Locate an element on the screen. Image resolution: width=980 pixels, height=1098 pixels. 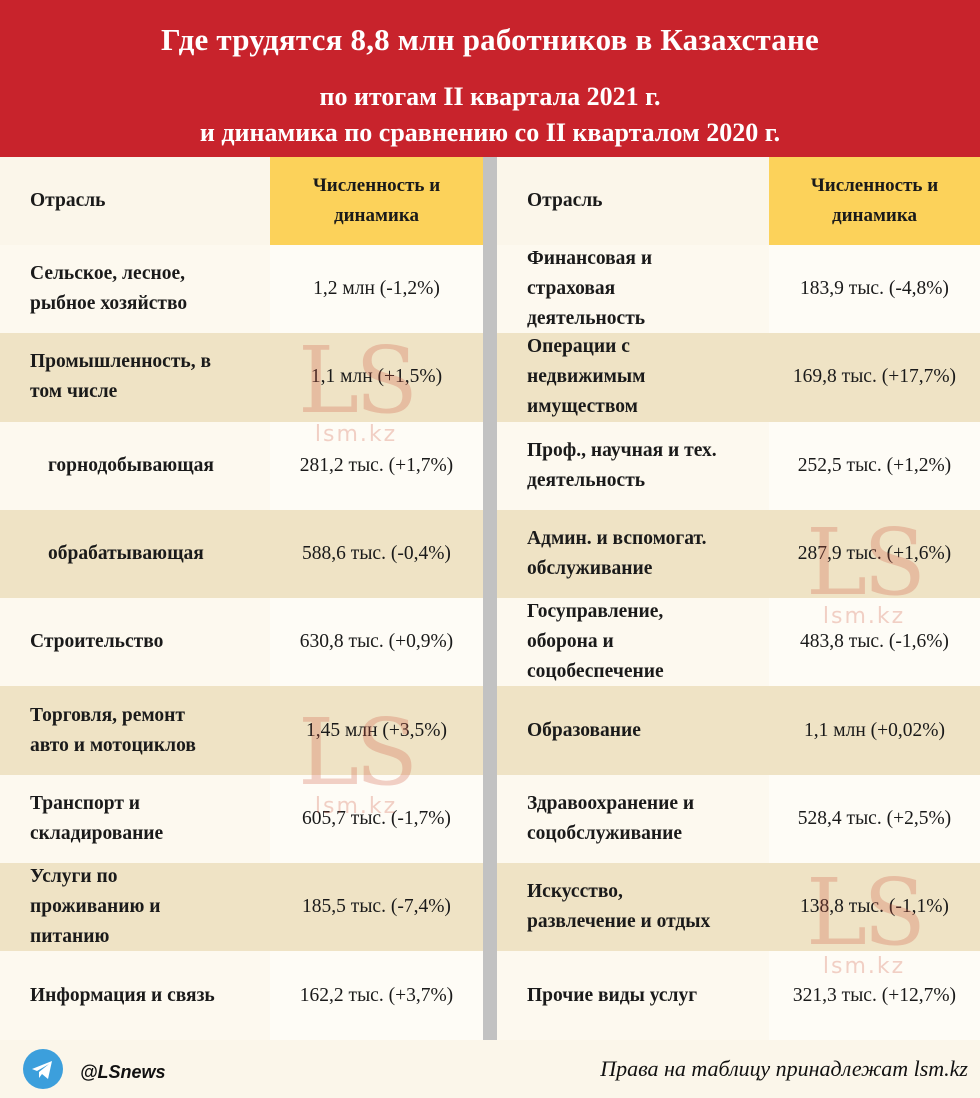
sector-name: Торговля, ремонт авто и мотоциклов is located at coordinates (135, 730).